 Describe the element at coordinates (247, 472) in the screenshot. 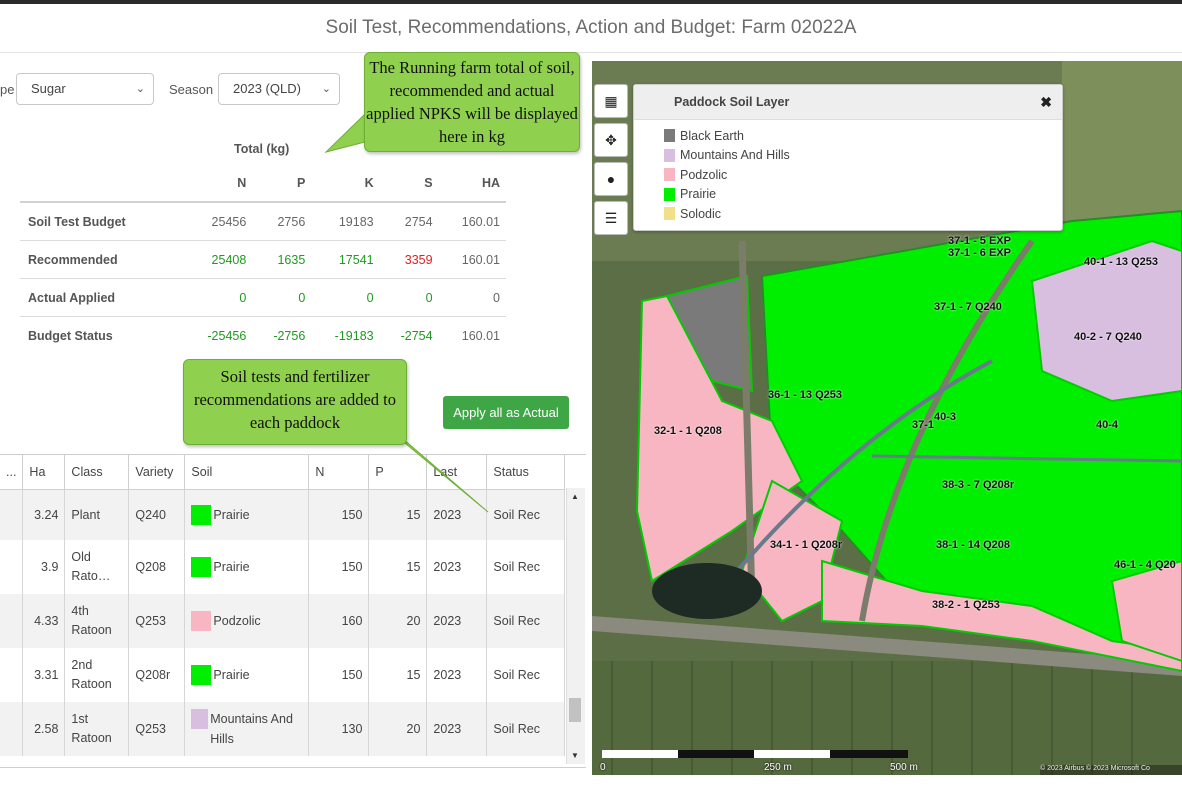

I see `col-header-soil: Soil` at that location.